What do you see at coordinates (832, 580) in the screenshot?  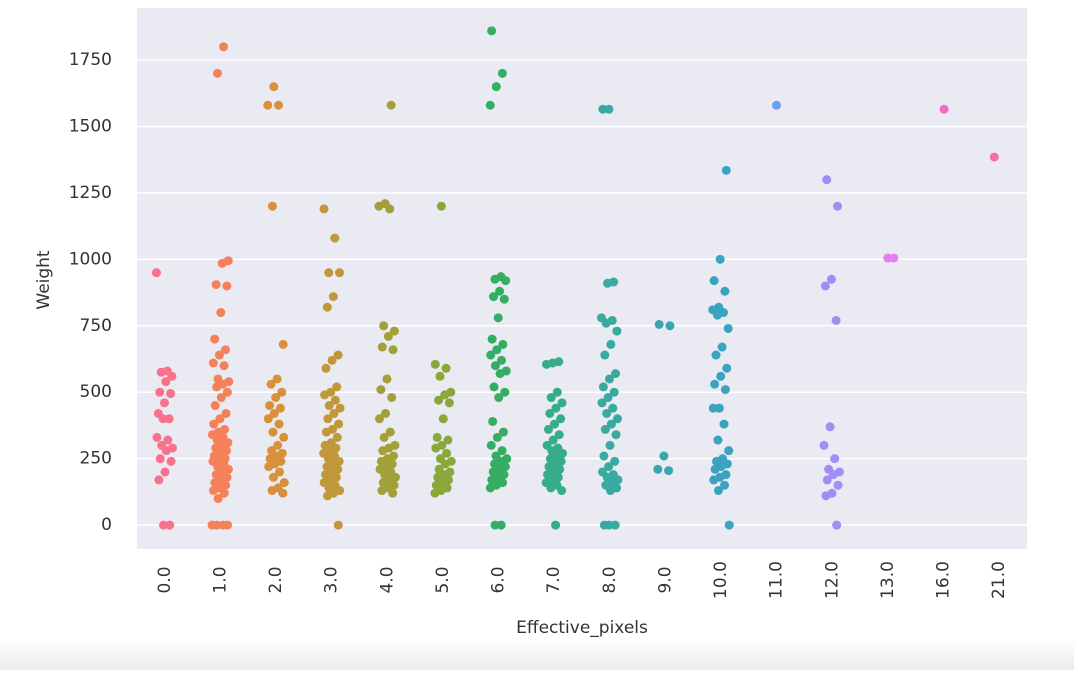 I see `x-tick-label: 12.0` at bounding box center [832, 580].